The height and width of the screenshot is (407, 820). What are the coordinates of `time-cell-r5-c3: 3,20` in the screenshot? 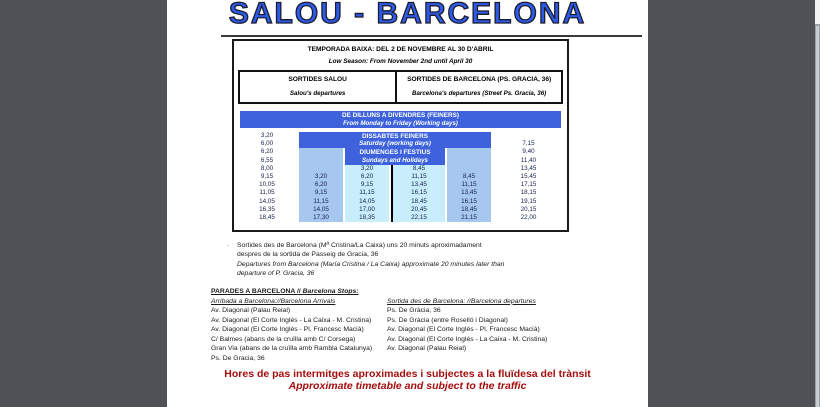 It's located at (367, 168).